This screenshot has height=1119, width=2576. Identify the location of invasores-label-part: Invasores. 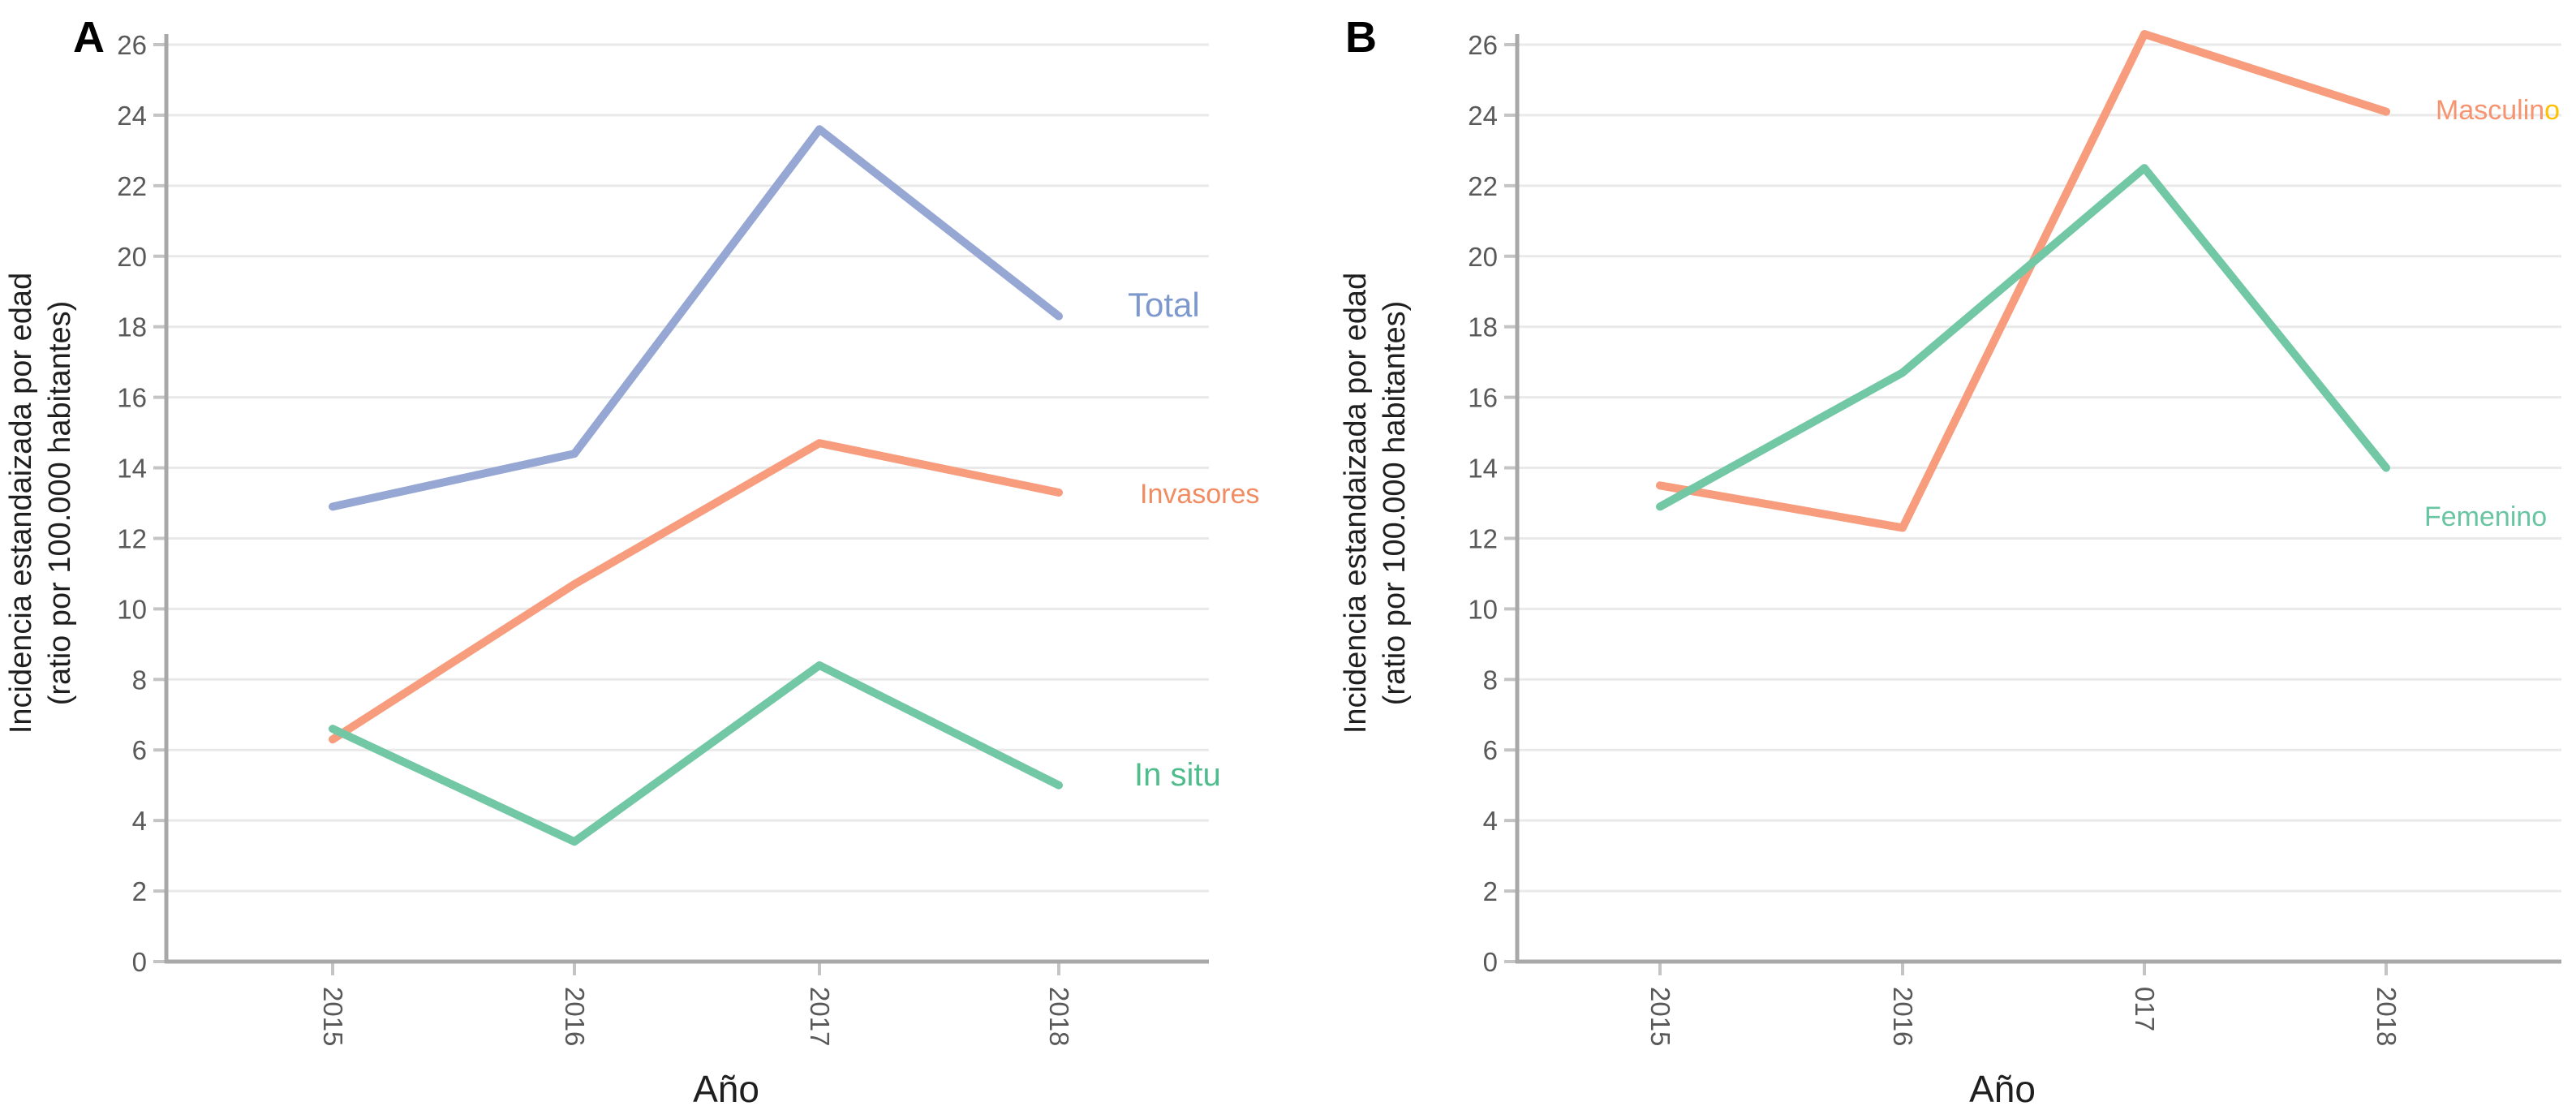
(1199, 495).